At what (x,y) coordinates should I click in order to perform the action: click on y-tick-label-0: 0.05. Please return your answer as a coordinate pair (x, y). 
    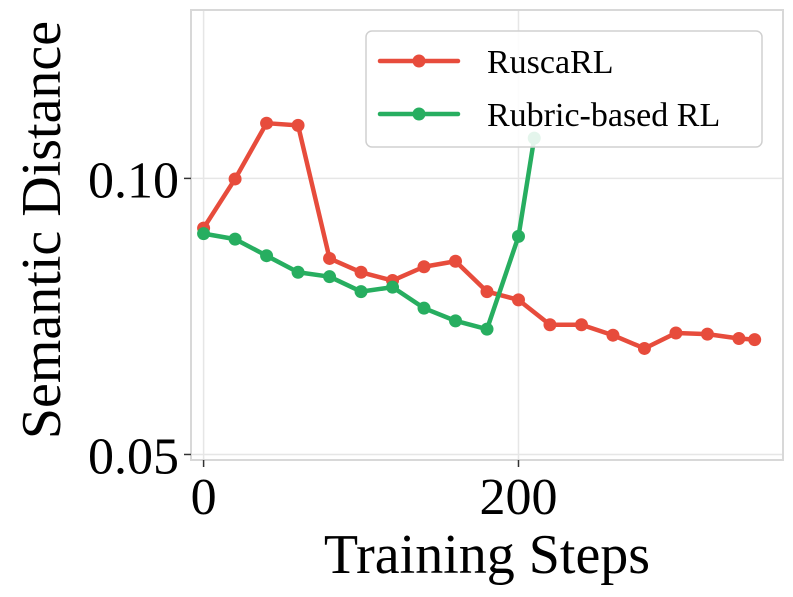
    Looking at the image, I should click on (133, 456).